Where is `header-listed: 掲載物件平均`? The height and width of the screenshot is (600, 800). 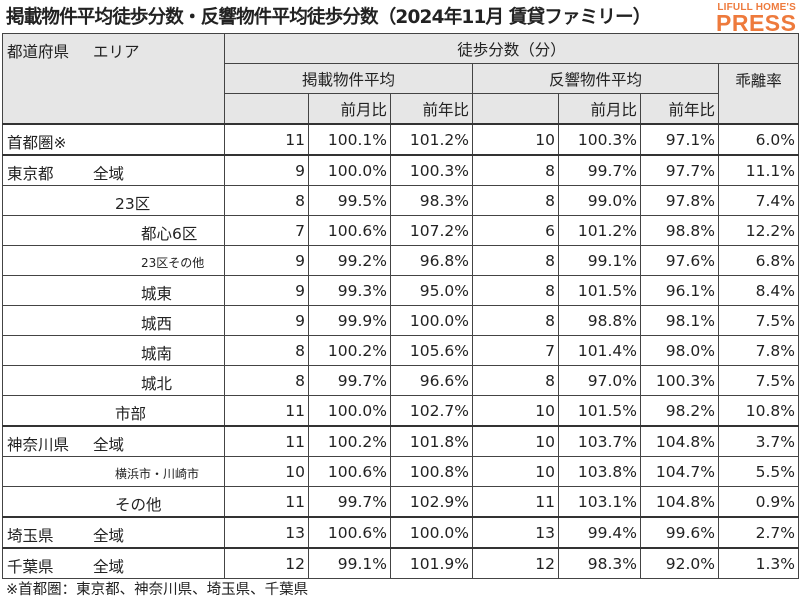
header-listed: 掲載物件平均 is located at coordinates (348, 78).